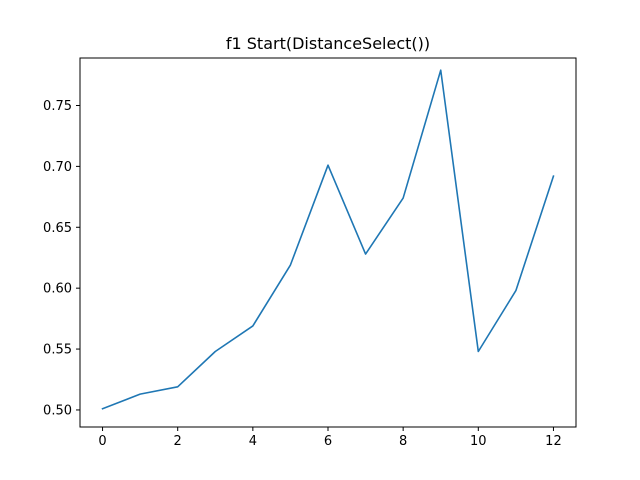  I want to click on x-tick-label: 10, so click(478, 441).